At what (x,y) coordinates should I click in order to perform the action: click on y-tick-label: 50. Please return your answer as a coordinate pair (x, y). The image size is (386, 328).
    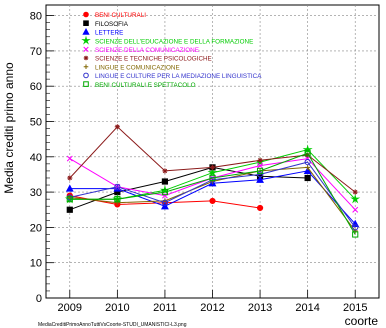
    Looking at the image, I should click on (36, 122).